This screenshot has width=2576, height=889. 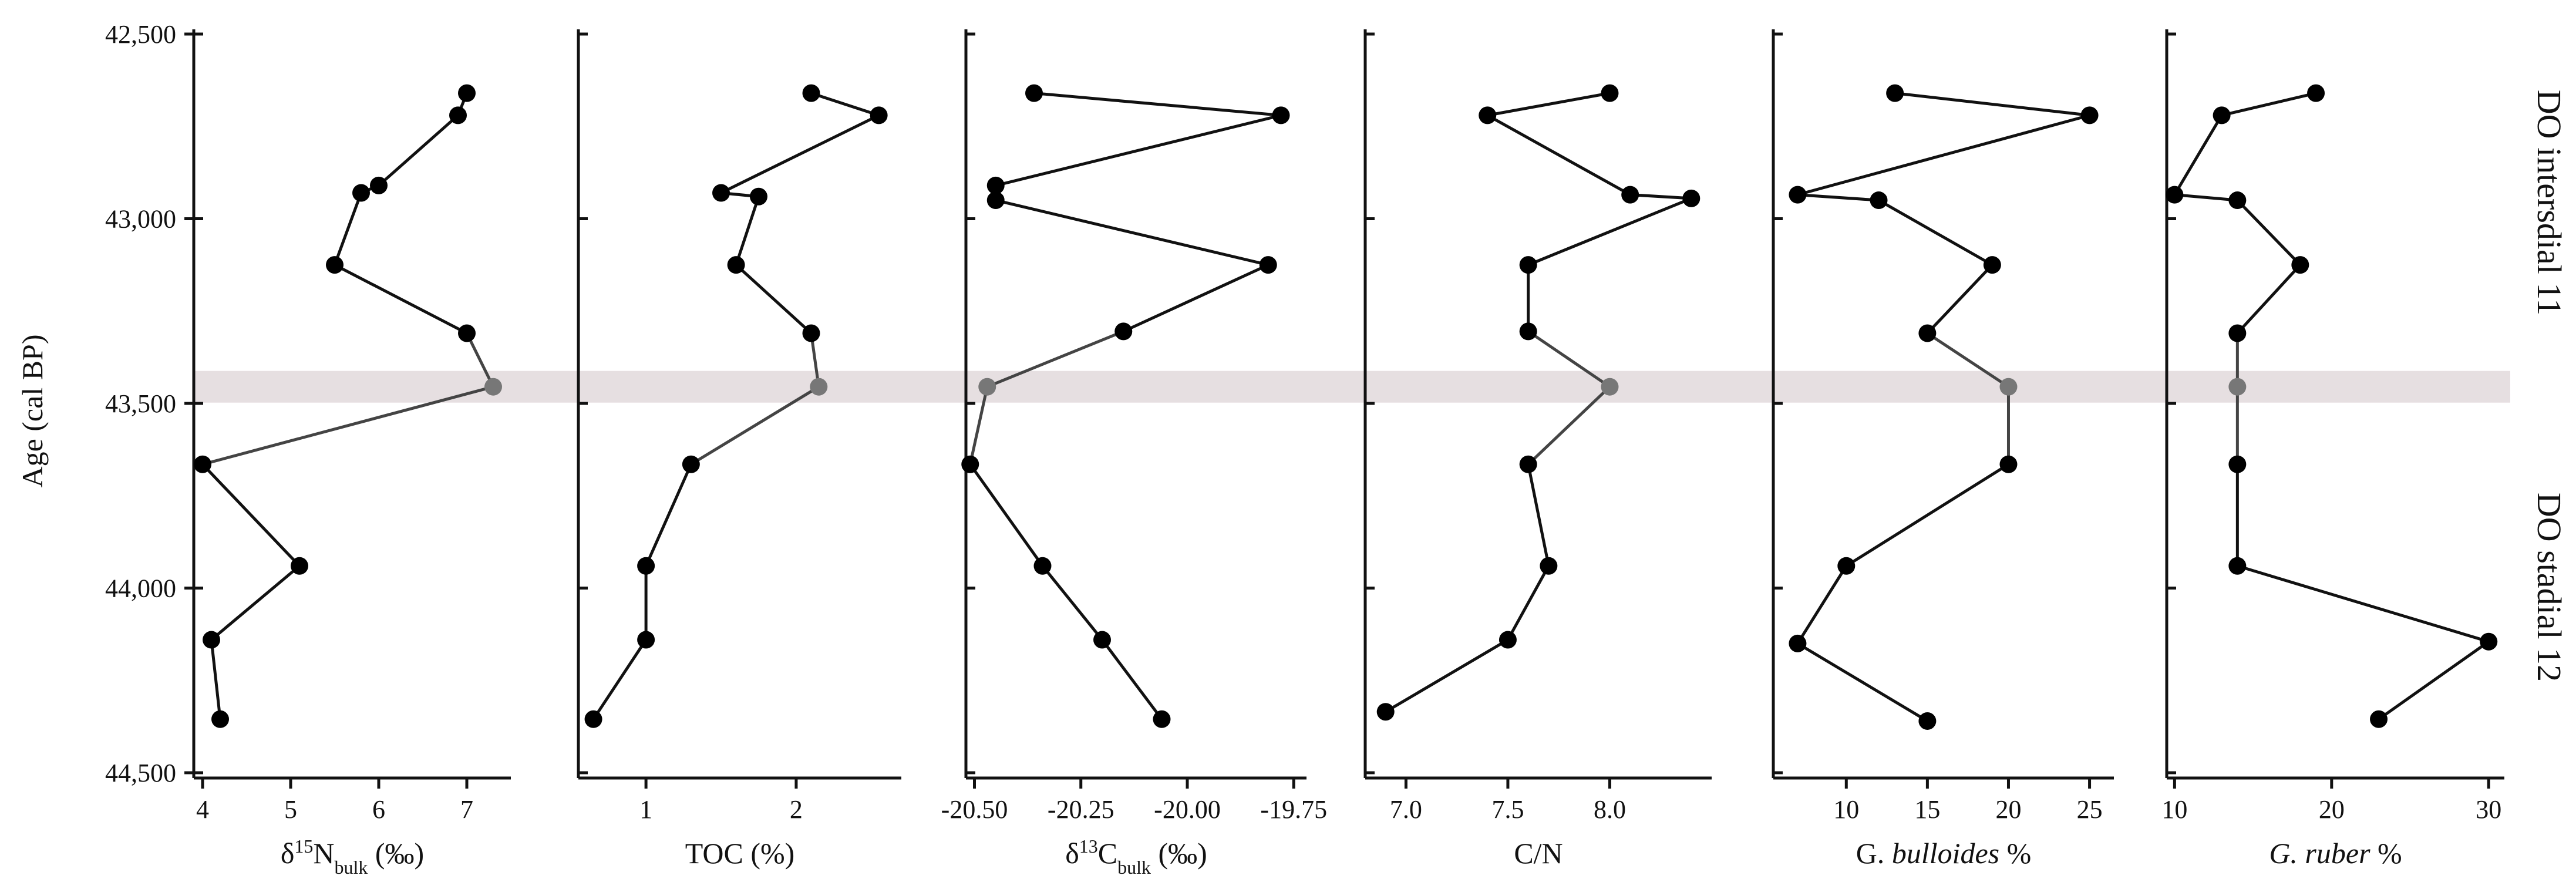 I want to click on x-tick-label: 7.5, so click(x=1507, y=810).